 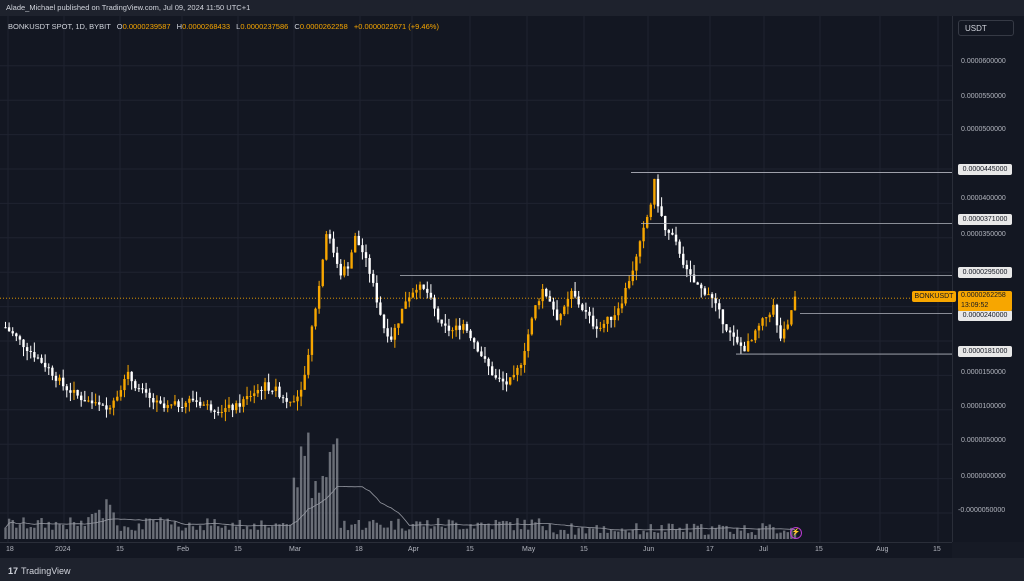 I want to click on volume-ma-line, so click(x=400, y=508).